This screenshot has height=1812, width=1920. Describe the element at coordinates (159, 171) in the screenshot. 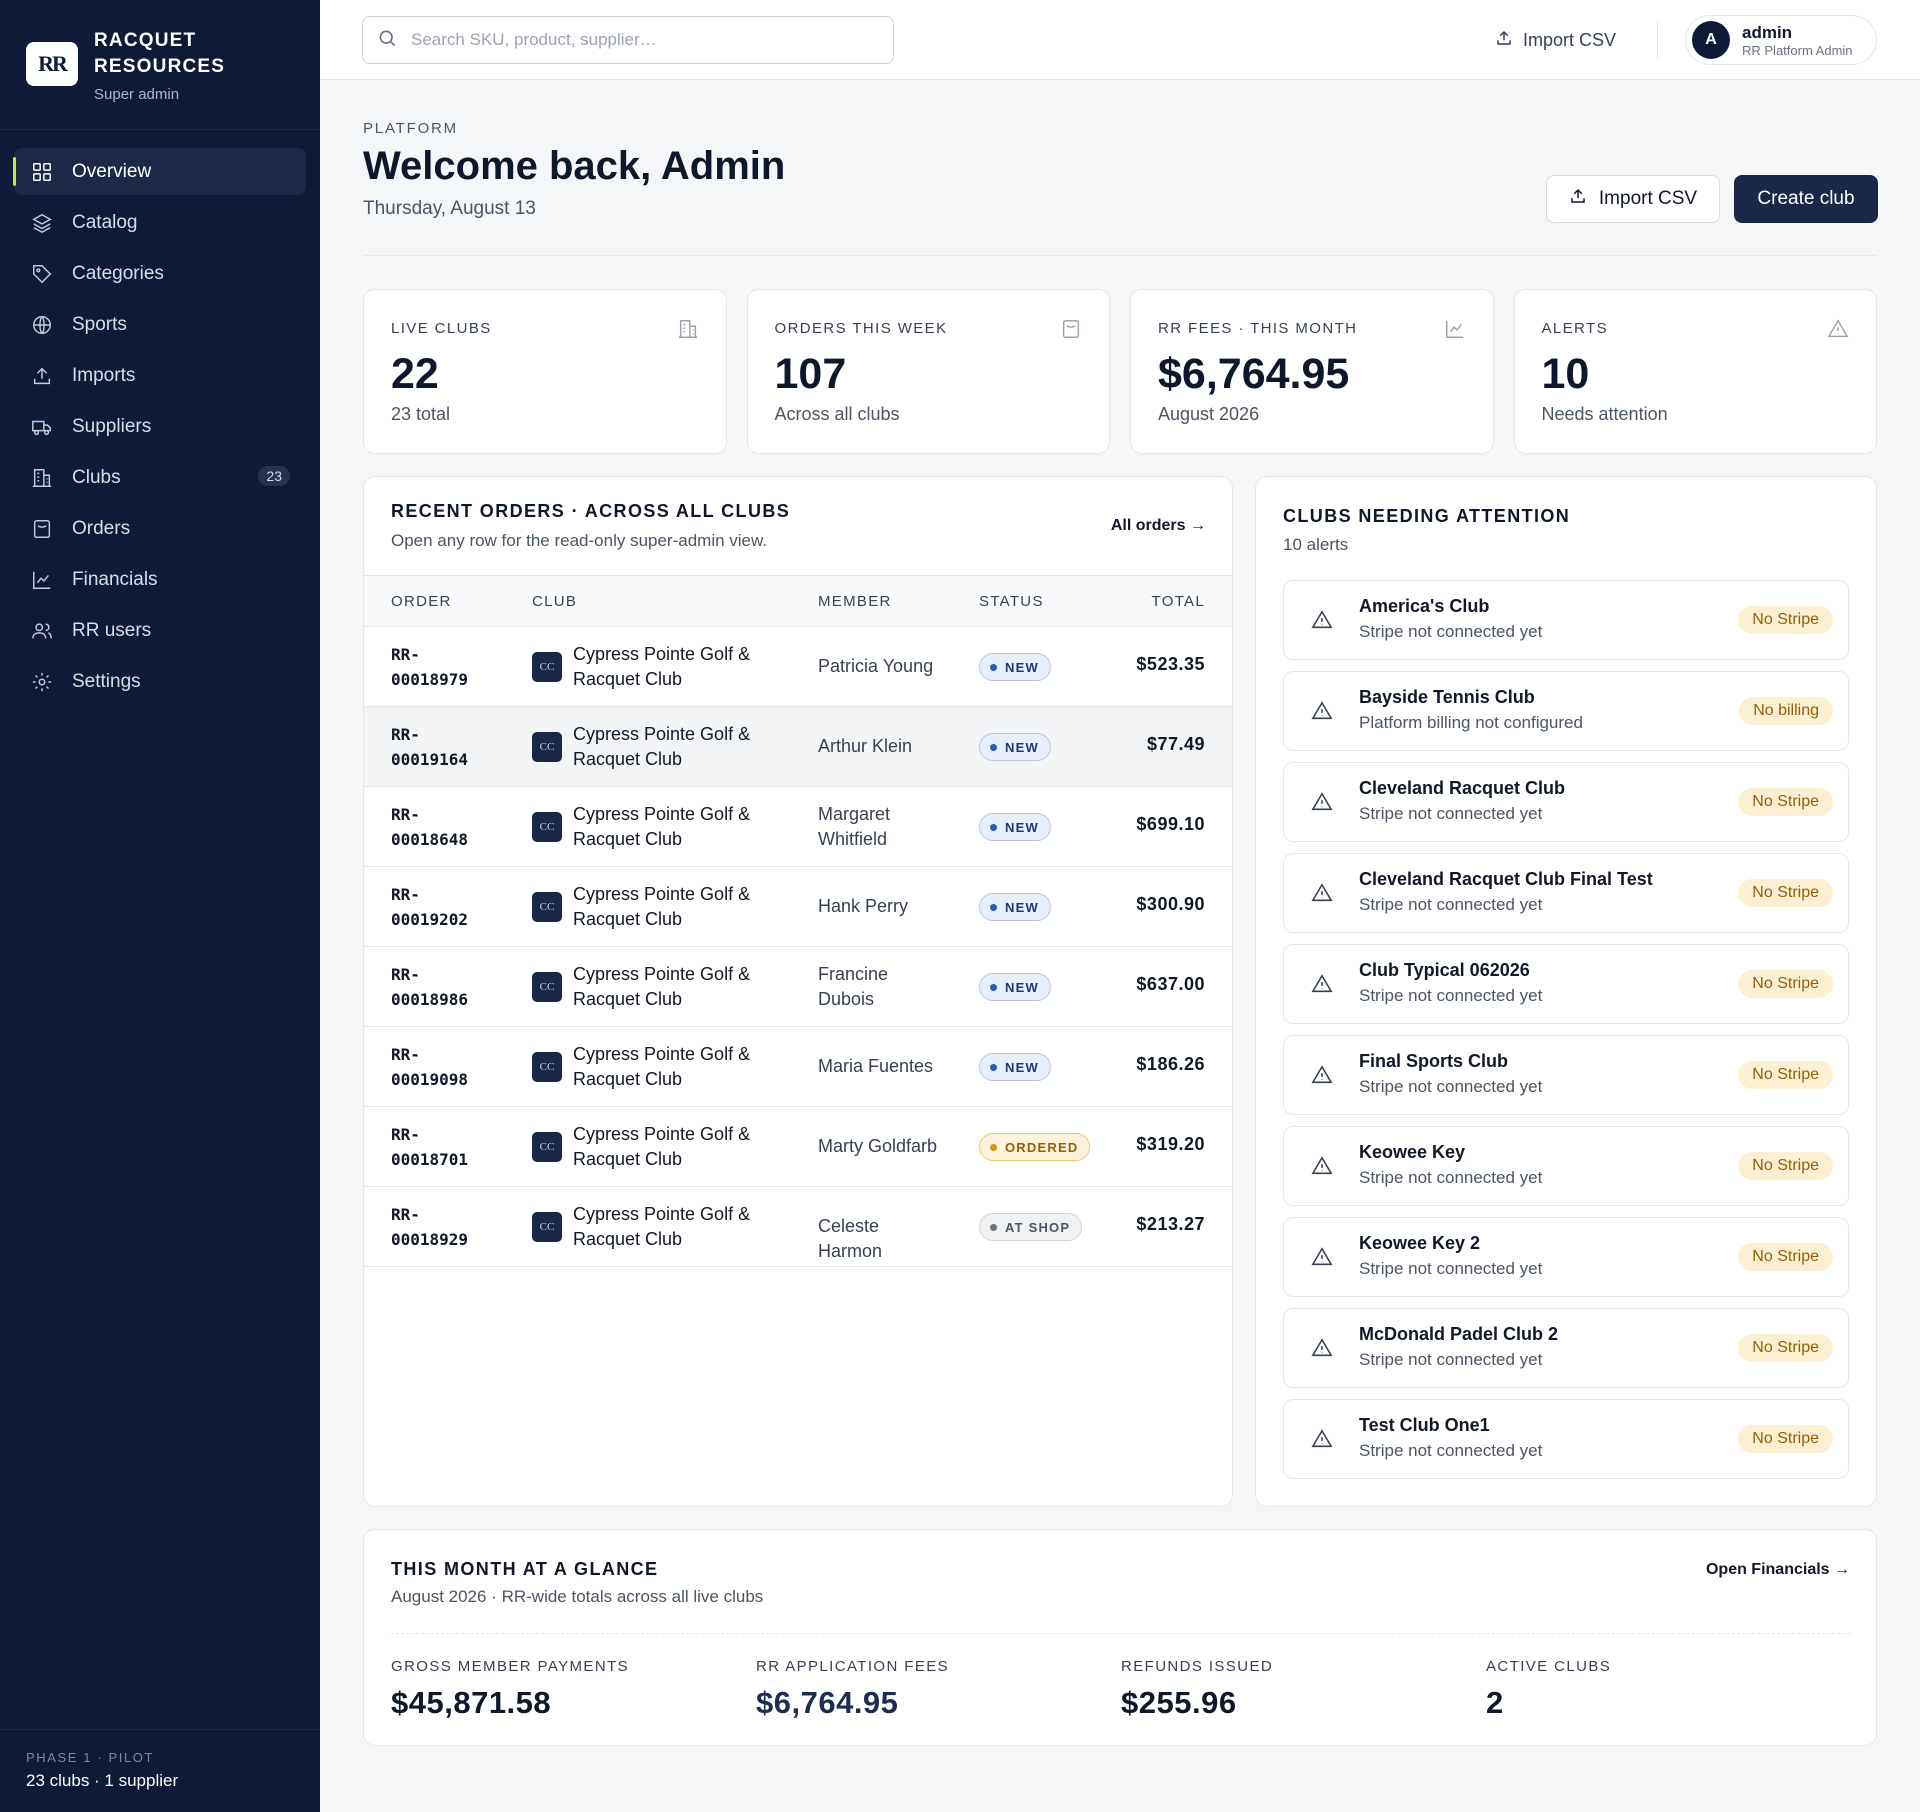

I see `sidebar-item-overview: Overview` at that location.